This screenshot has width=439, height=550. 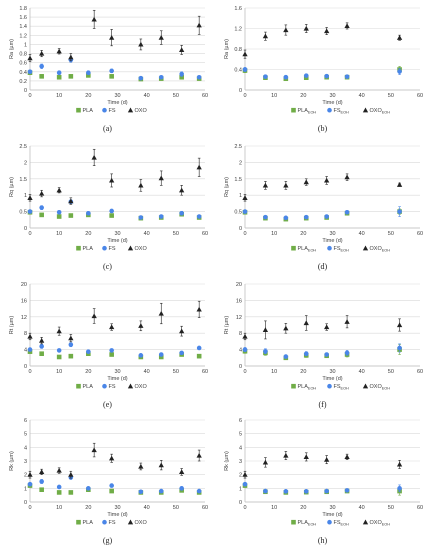 I want to click on legend-label: FSEOH, so click(x=342, y=387).